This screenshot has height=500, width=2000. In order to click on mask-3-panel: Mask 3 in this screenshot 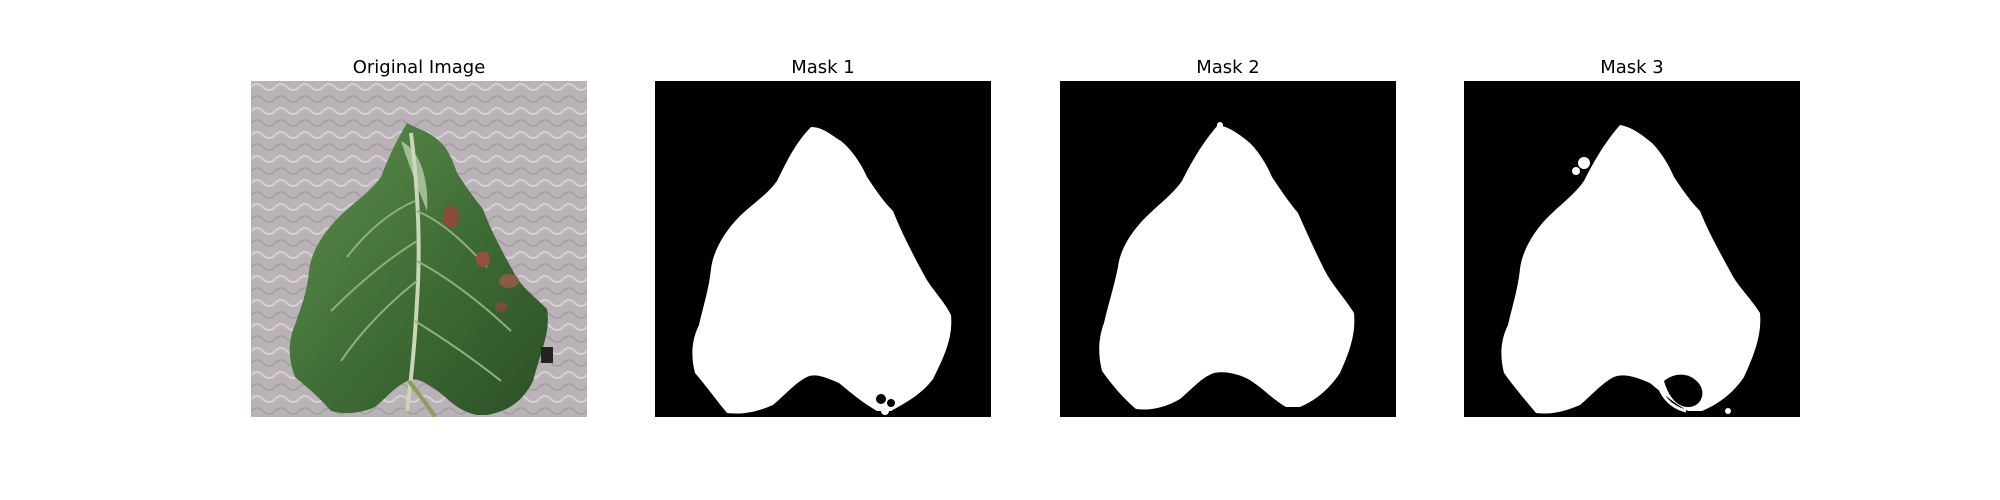, I will do `click(1632, 236)`.